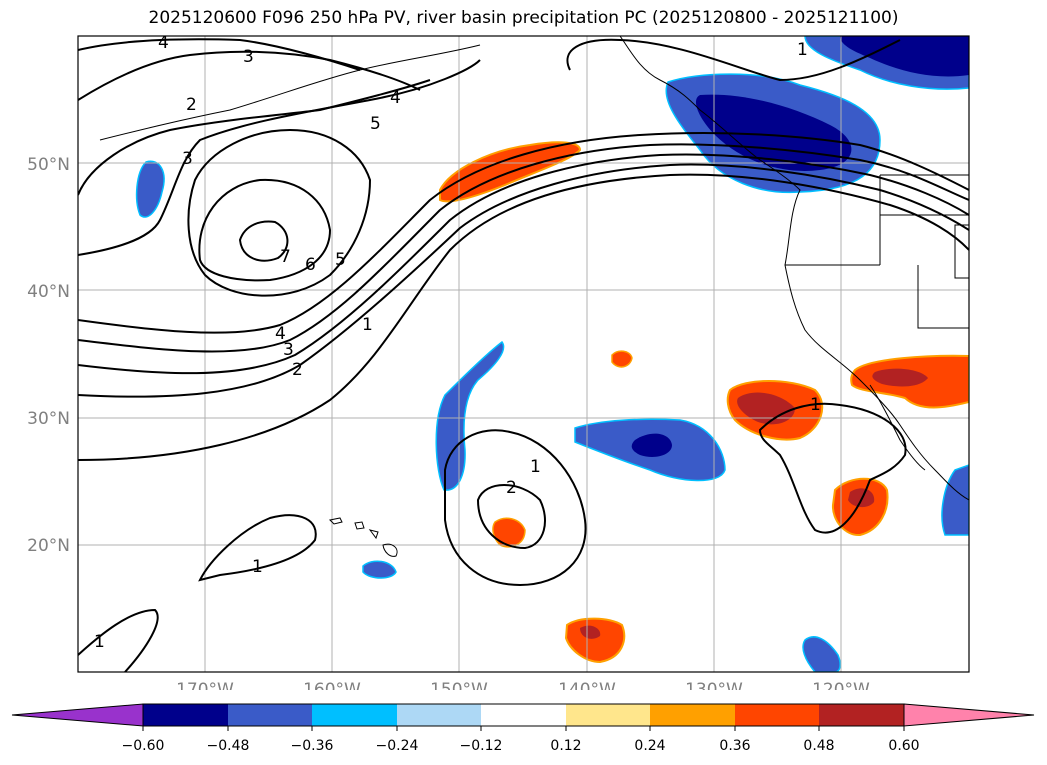 This screenshot has height=765, width=1047. I want to click on neg-fill-south, so click(821, 654).